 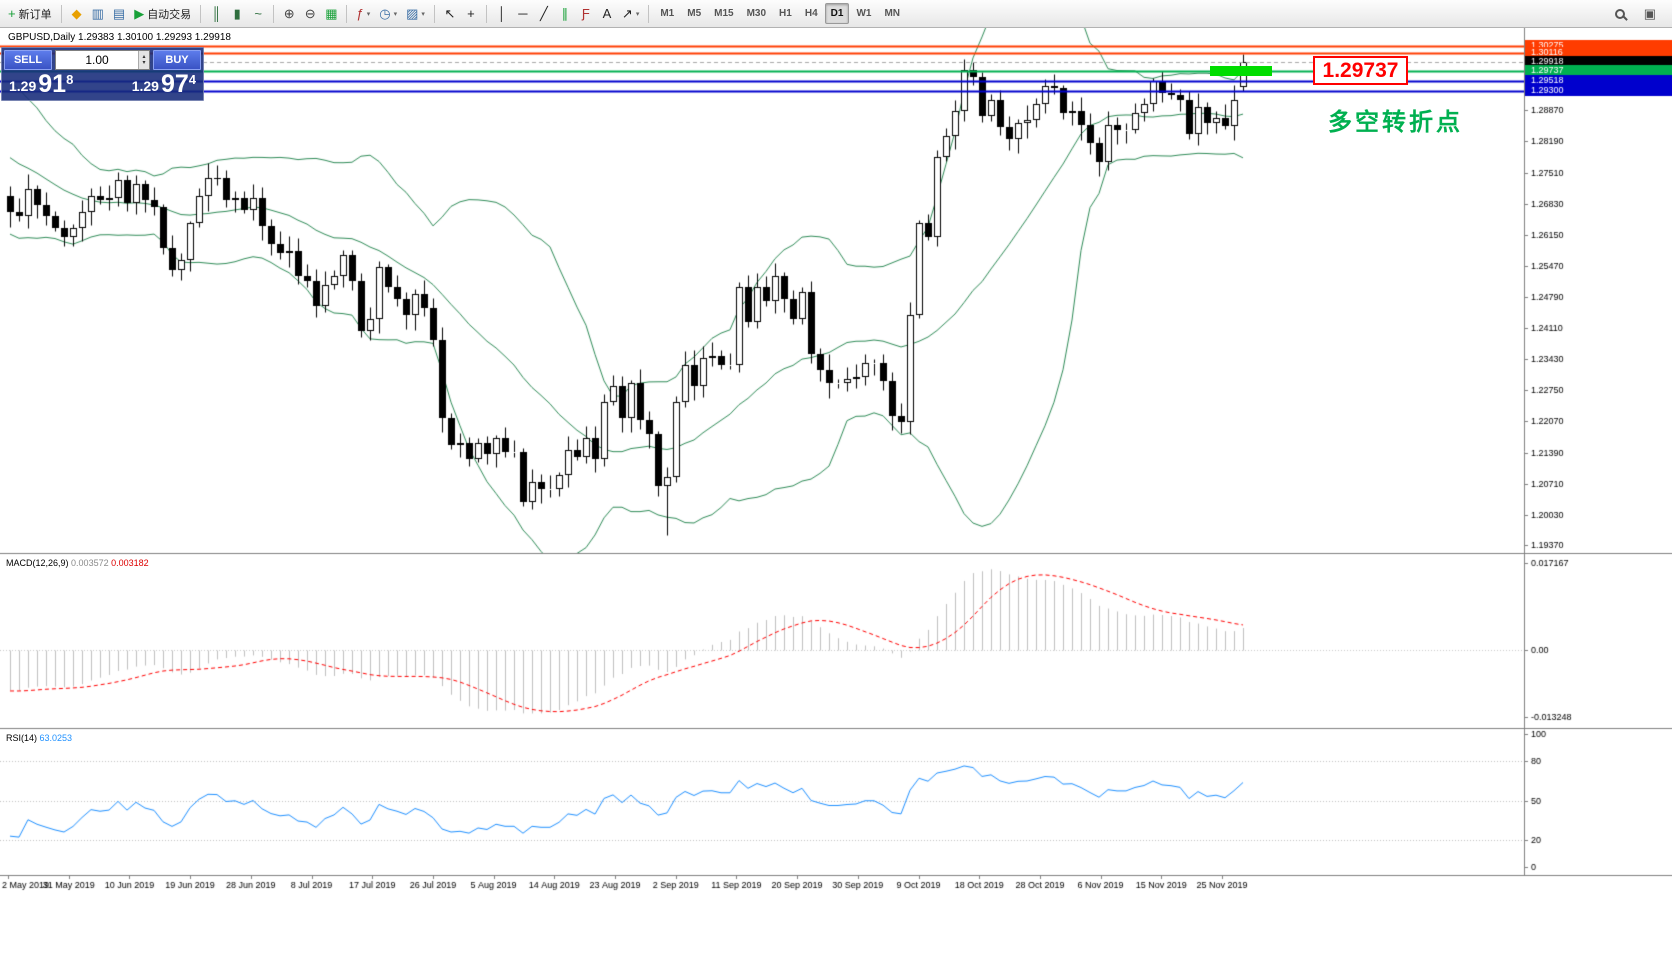 I want to click on bar-chart-icon: ║, so click(x=216, y=13).